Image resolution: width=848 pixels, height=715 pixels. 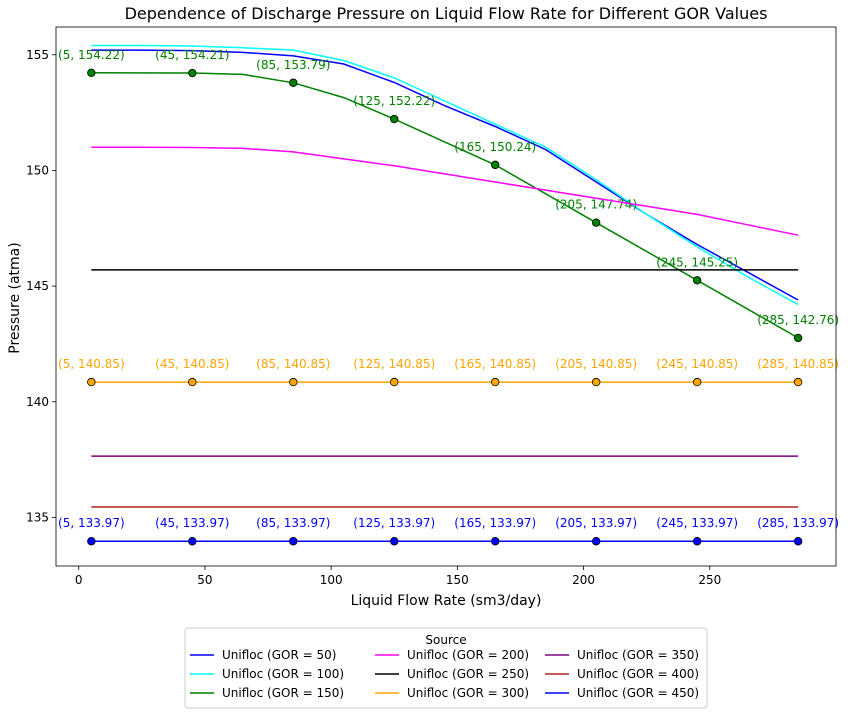 I want to click on y-tick-label: 145, so click(x=37, y=286).